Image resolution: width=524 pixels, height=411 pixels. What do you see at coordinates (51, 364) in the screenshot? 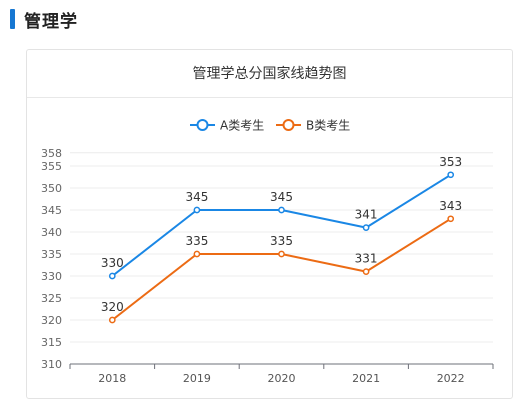
I see `y-tick-label: 310` at bounding box center [51, 364].